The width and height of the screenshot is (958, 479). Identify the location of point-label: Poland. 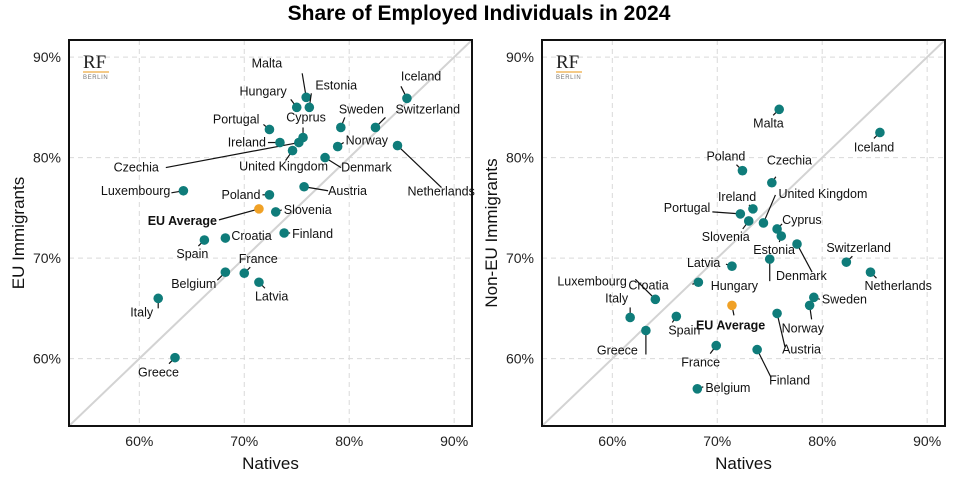
(725, 157).